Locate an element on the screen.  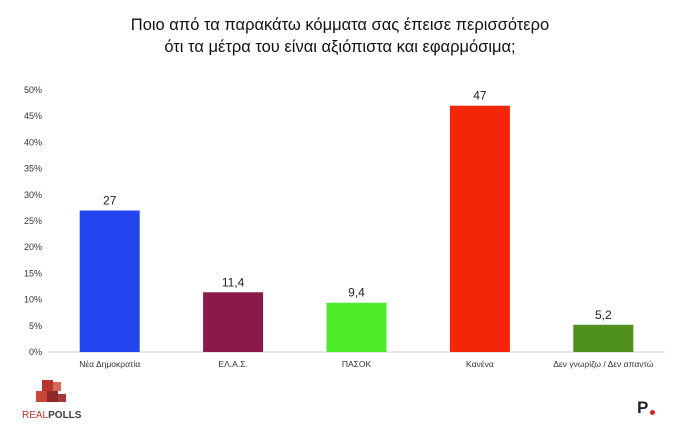
x-tick-label: ΕΛ.Α.Σ. is located at coordinates (232, 364).